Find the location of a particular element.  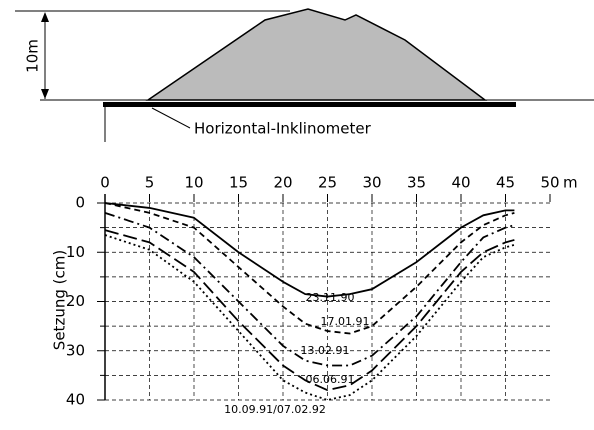

x-tick-label: 5 is located at coordinates (150, 183).